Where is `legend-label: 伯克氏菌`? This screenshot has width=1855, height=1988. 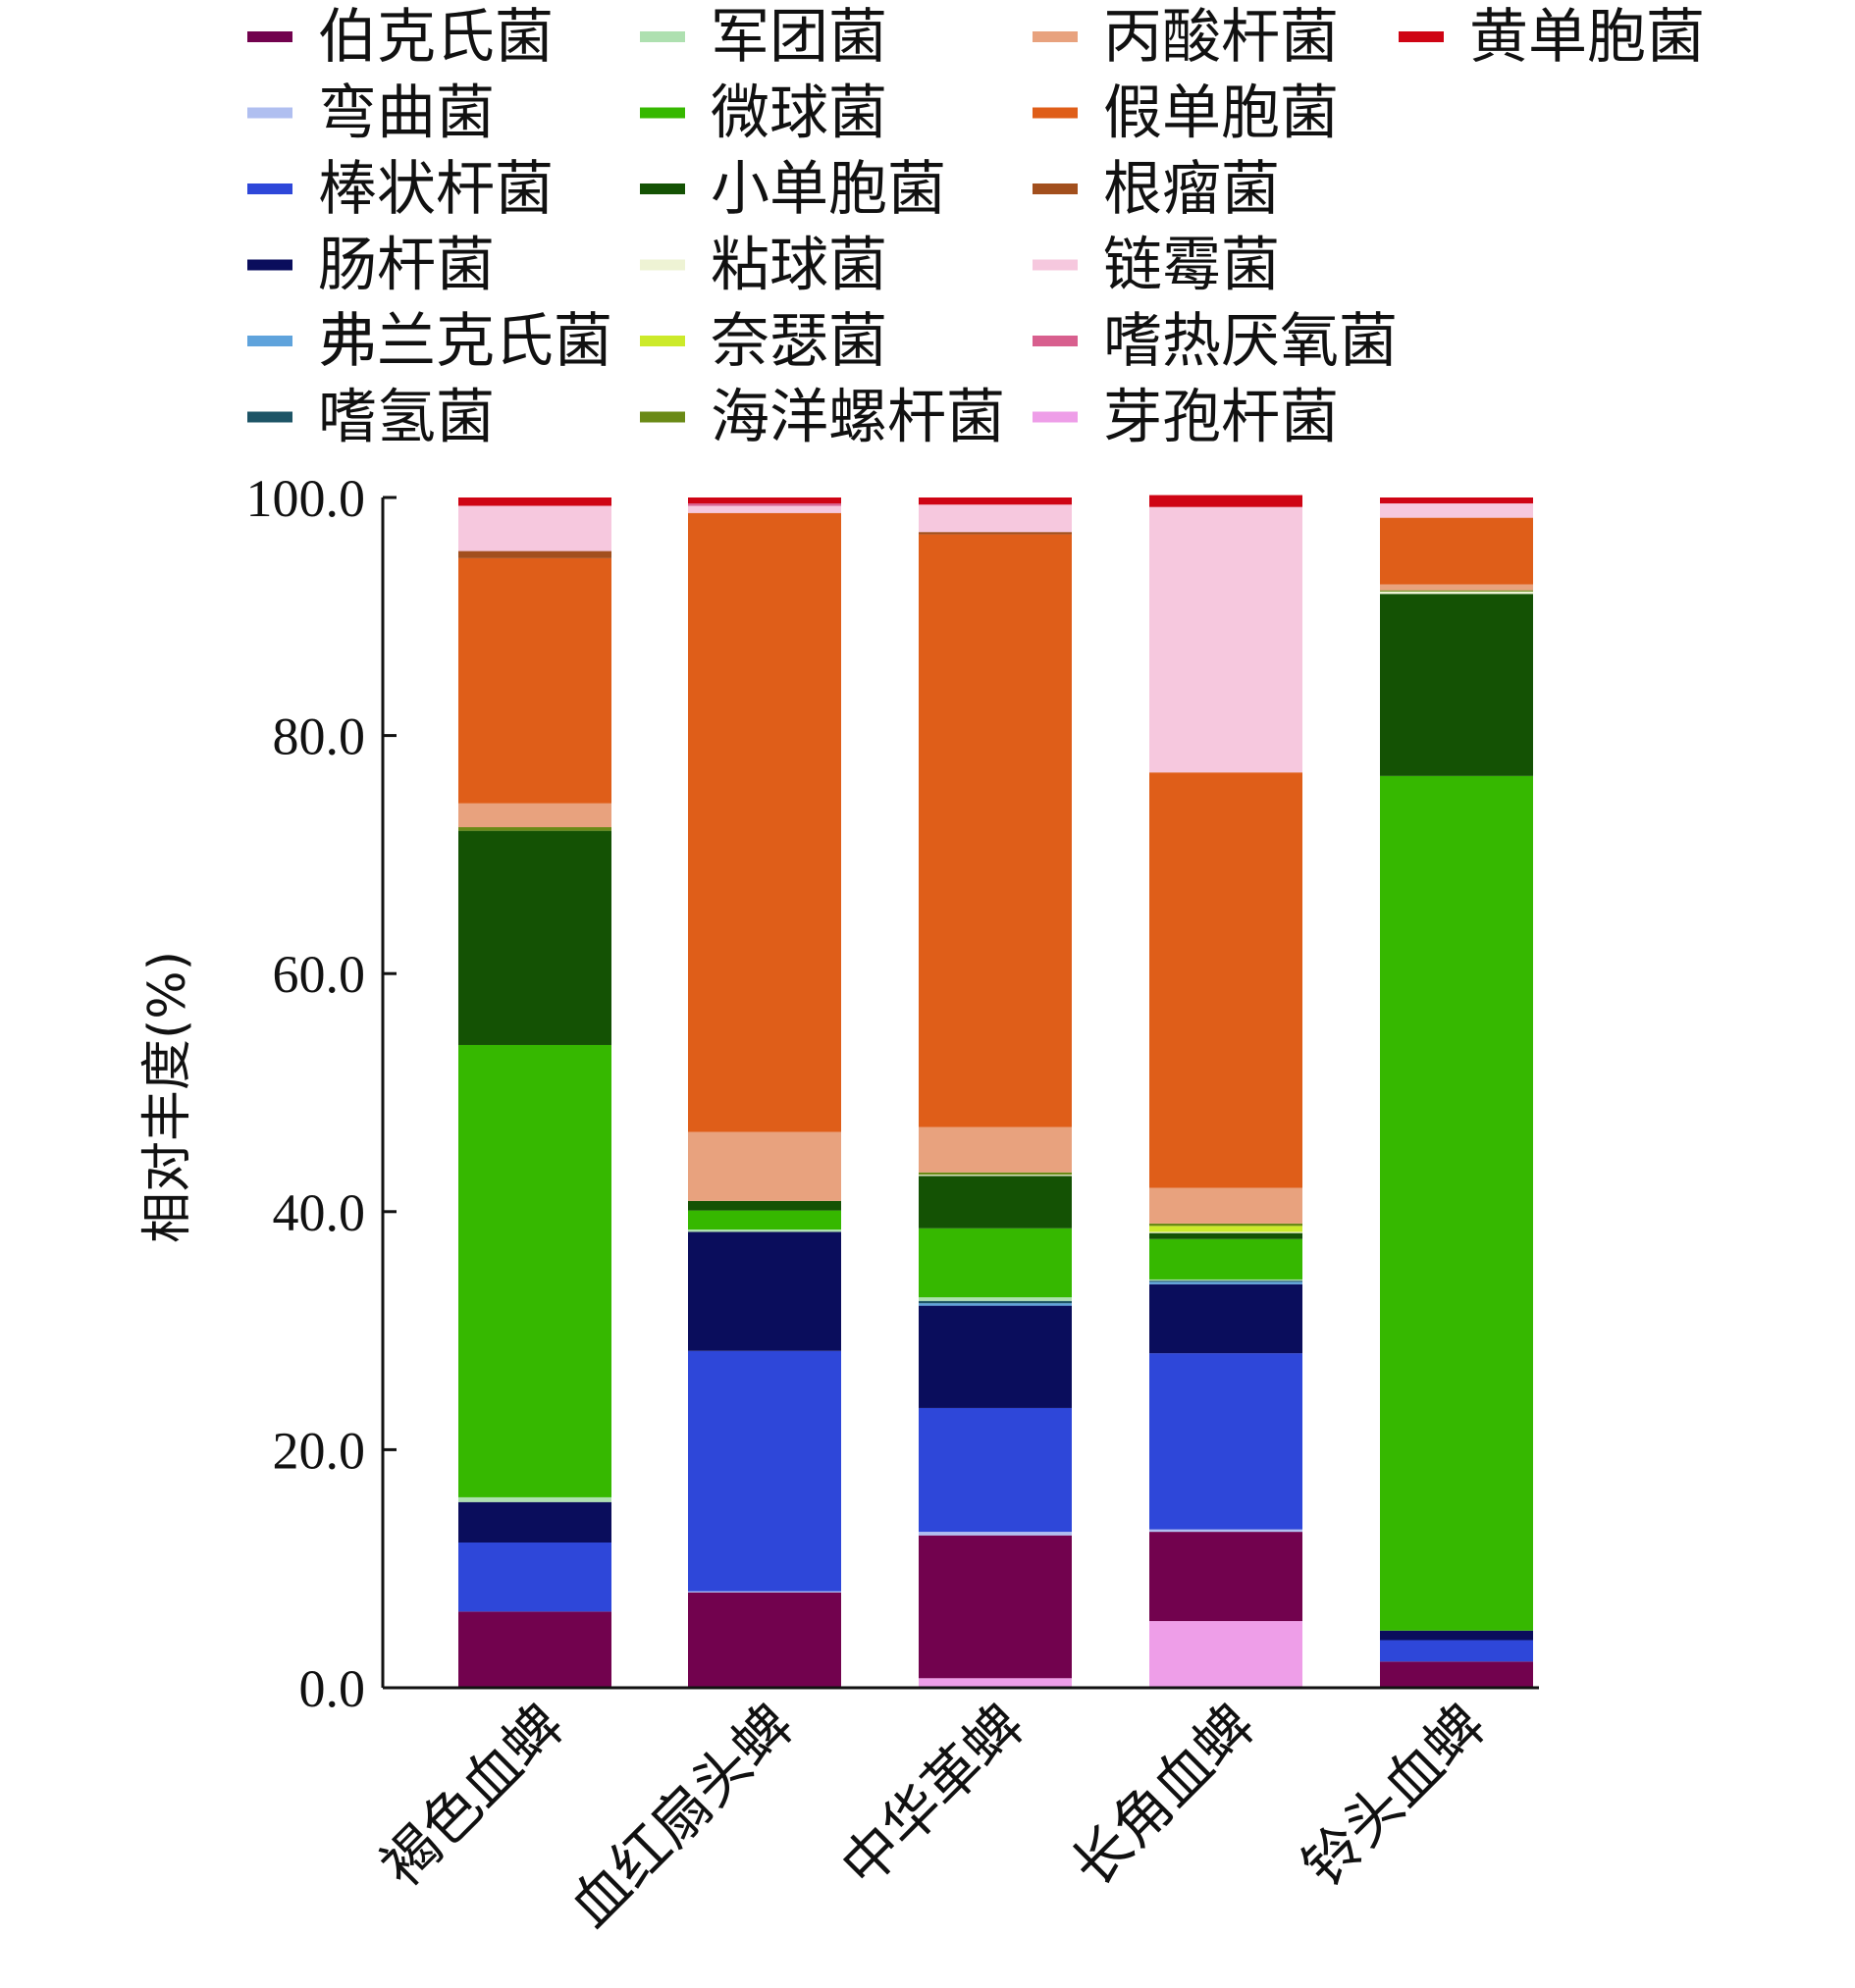 legend-label: 伯克氏菌 is located at coordinates (436, 37).